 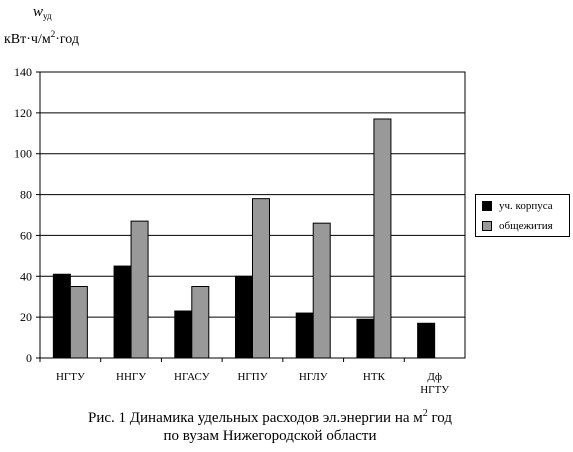 I want to click on caption-line-2: по вузам Нижегородской области, so click(x=270, y=436).